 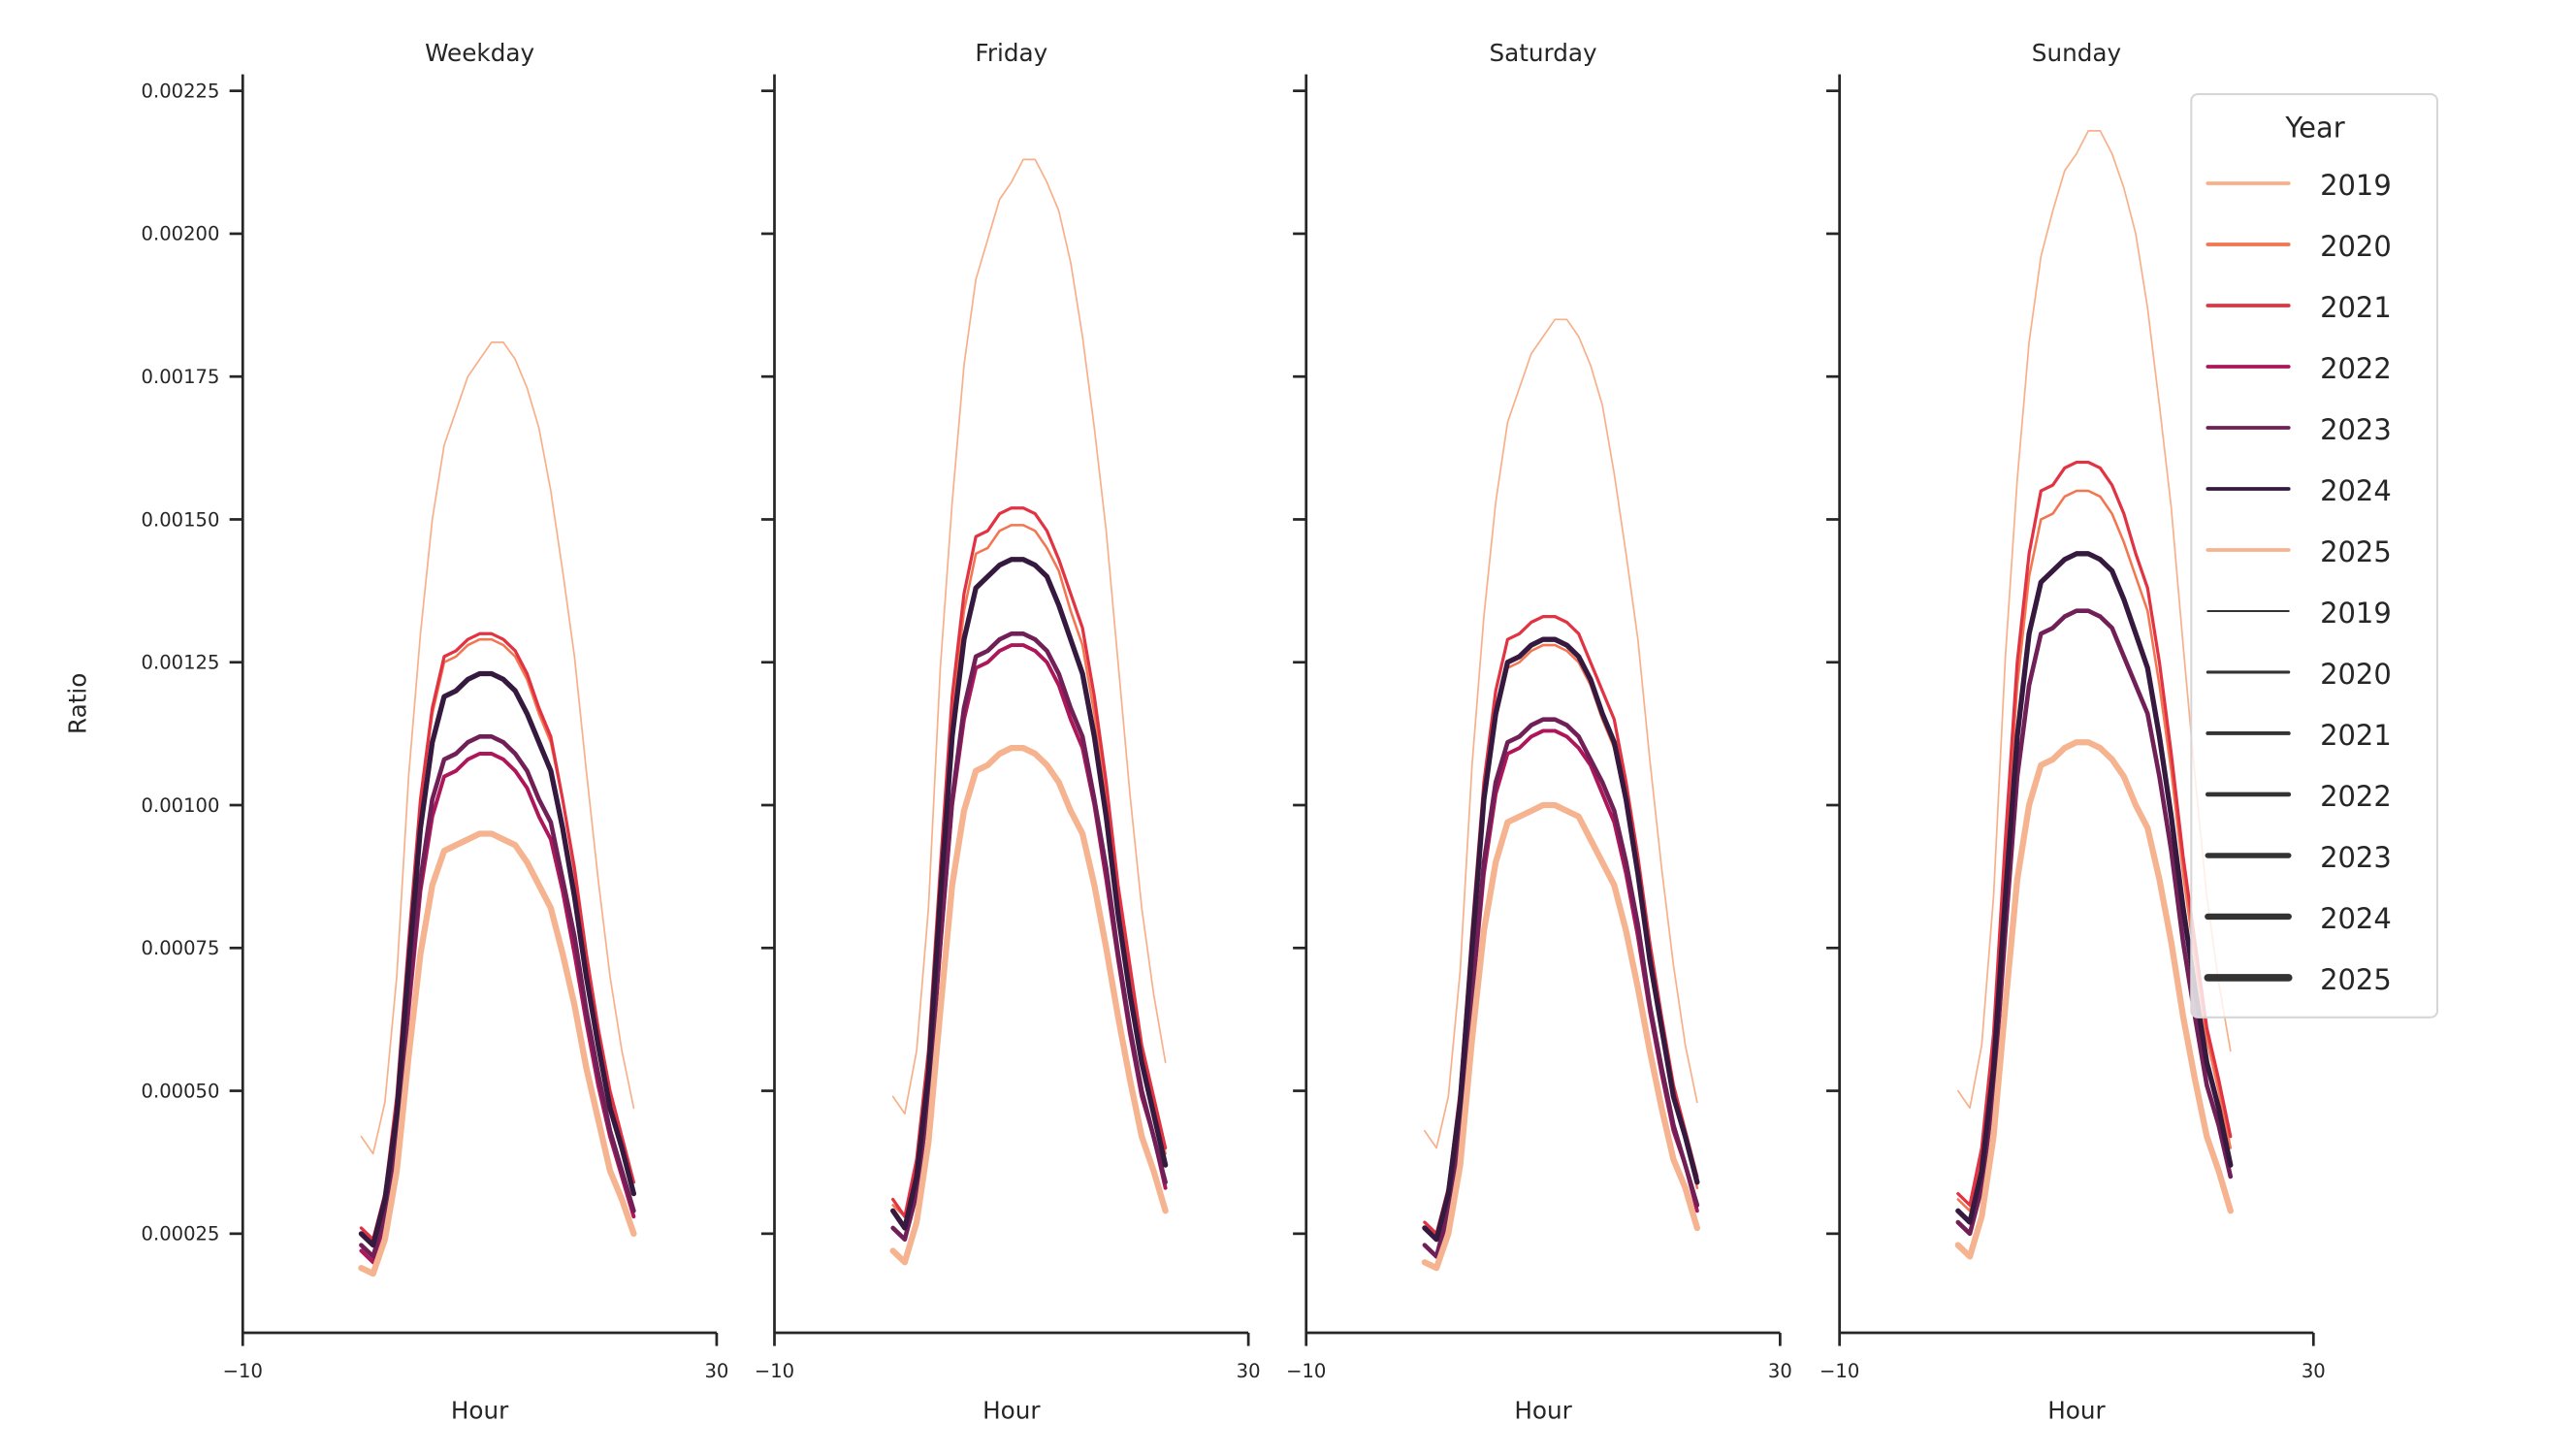 What do you see at coordinates (181, 948) in the screenshot?
I see `y-tick-label: 0.00075` at bounding box center [181, 948].